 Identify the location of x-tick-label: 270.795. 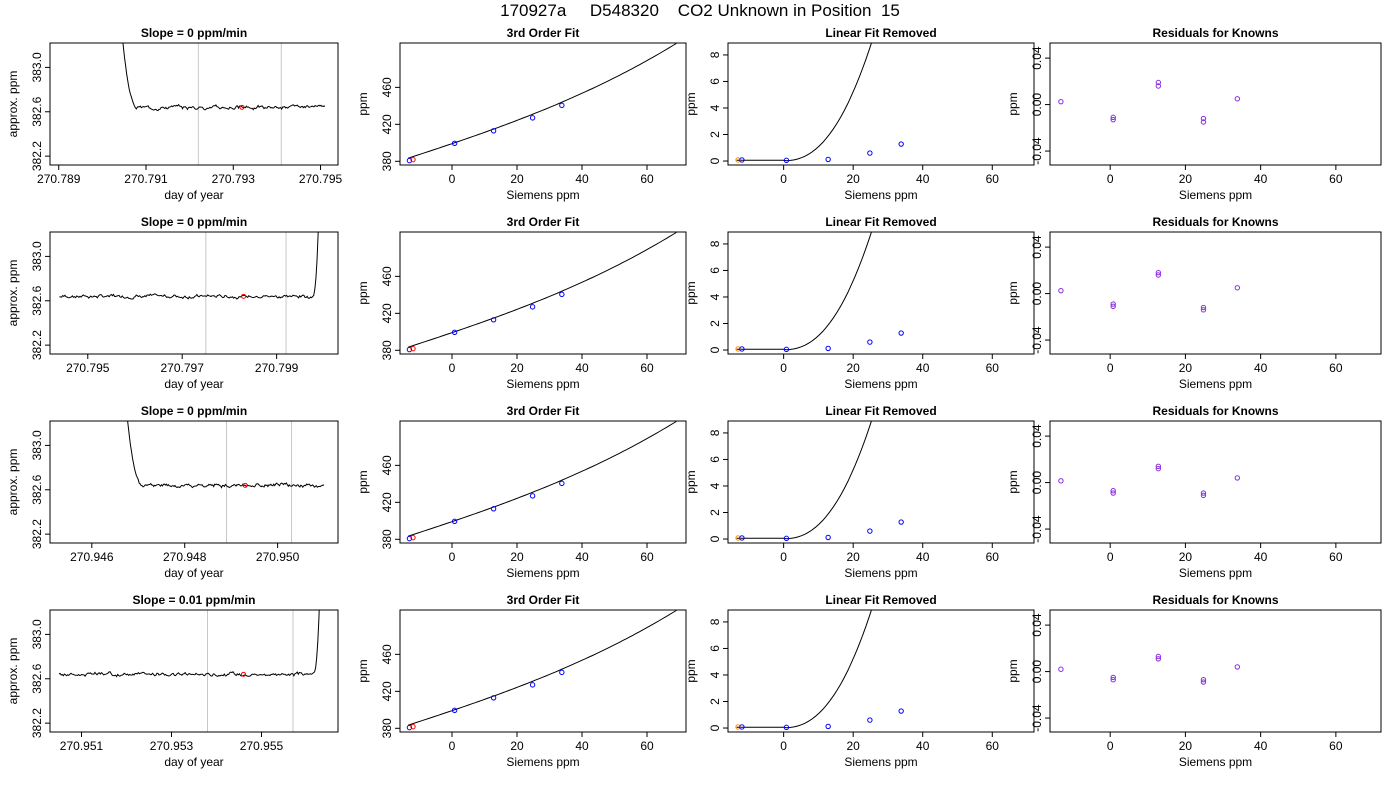
(88, 368).